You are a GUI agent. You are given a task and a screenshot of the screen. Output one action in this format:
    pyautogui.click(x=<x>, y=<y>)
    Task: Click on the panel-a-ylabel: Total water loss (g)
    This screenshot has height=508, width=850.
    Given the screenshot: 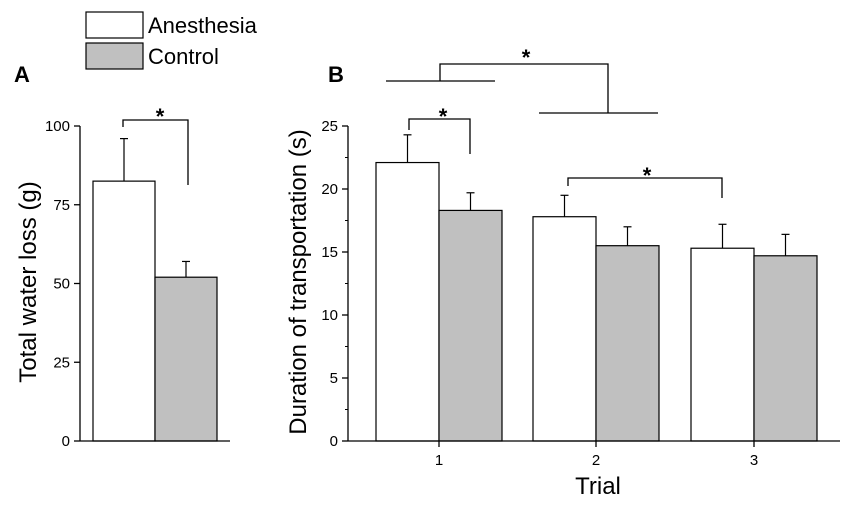 What is the action you would take?
    pyautogui.click(x=28, y=281)
    